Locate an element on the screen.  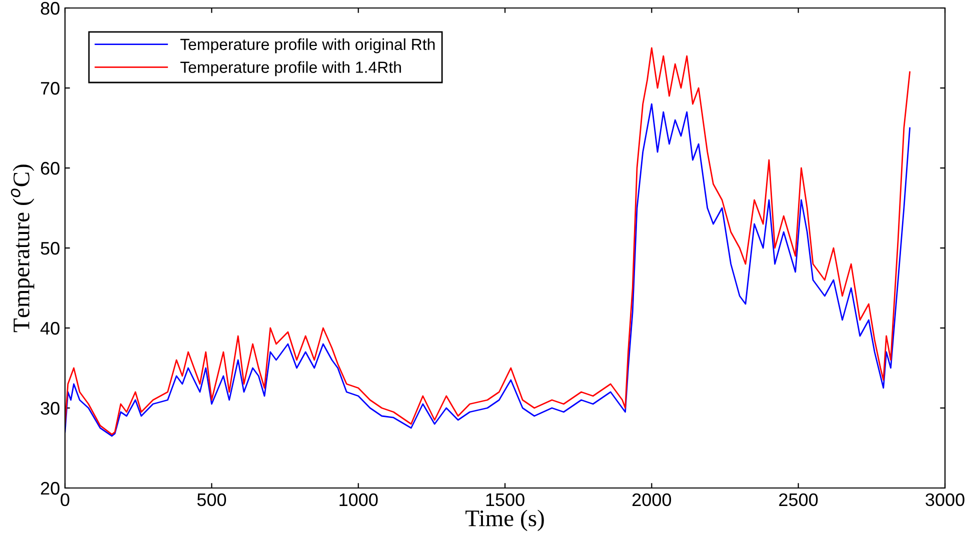
x-tick-label: 500 is located at coordinates (211, 499).